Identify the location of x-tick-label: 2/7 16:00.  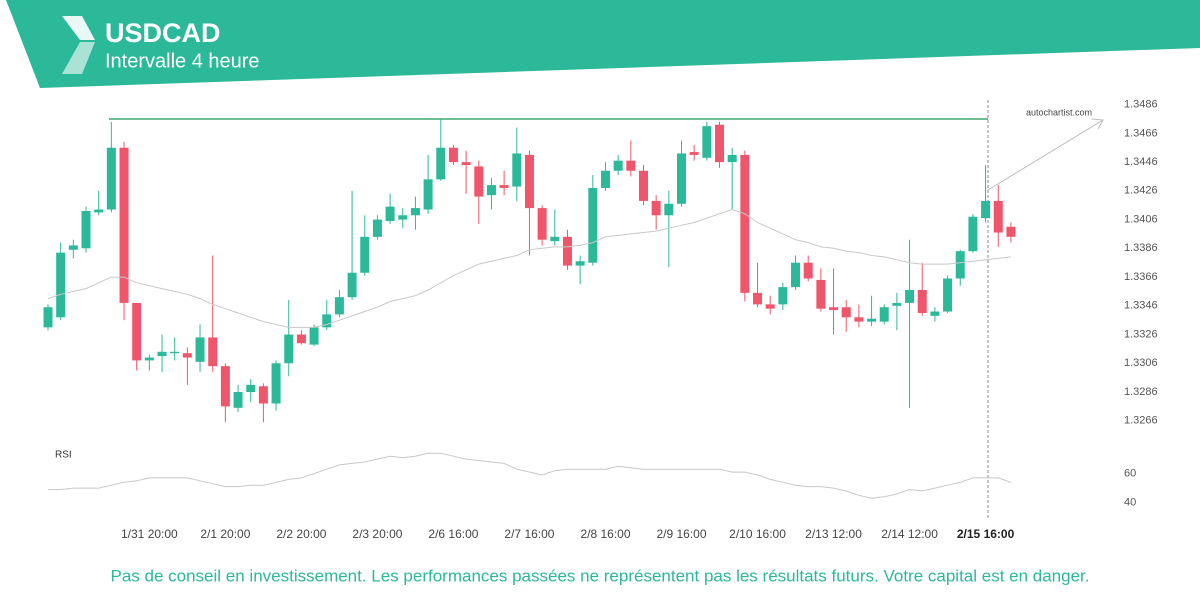
(529, 534).